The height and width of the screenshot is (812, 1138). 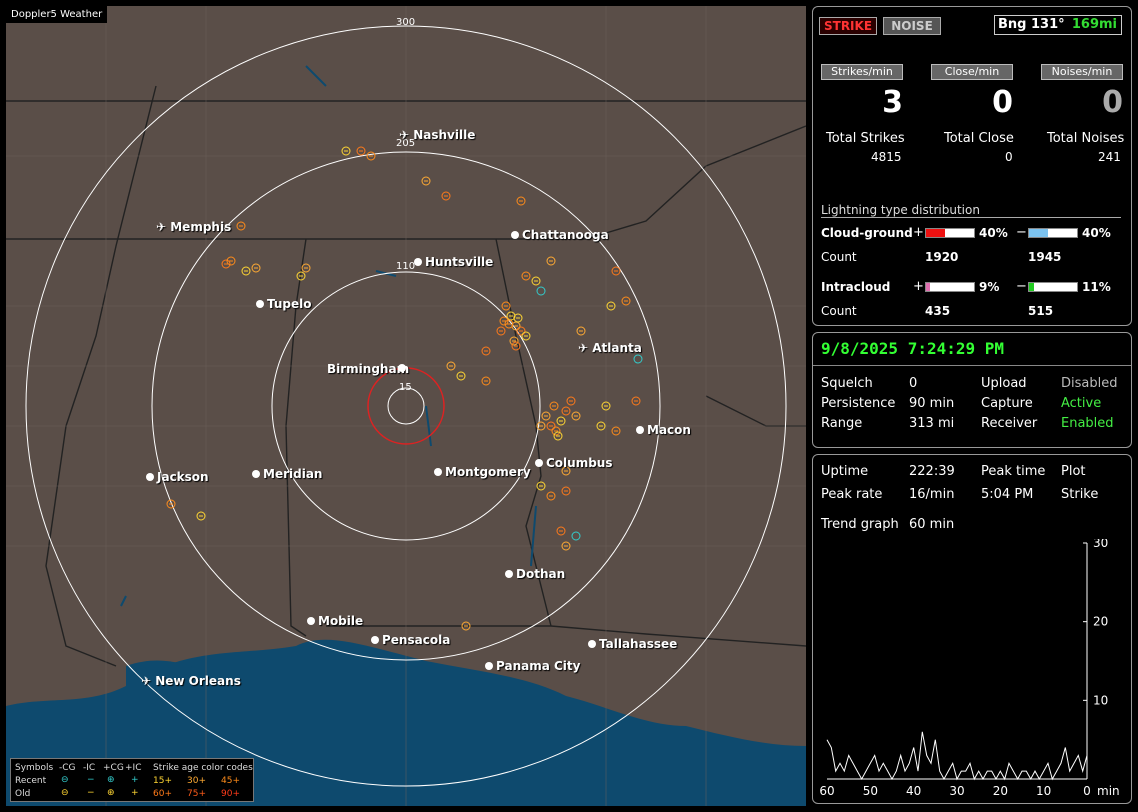 I want to click on ic-minus-recent-icon: −, so click(x=91, y=780).